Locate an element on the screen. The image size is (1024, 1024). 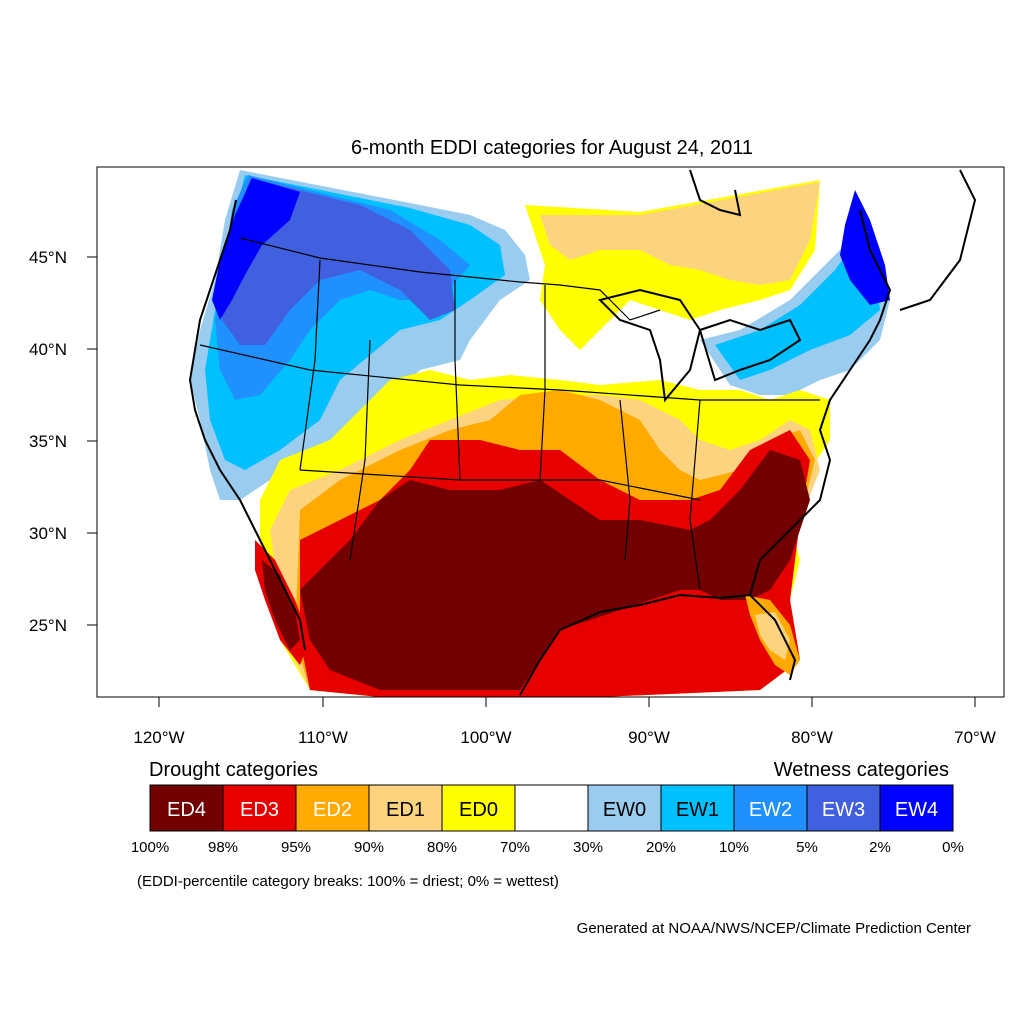
legend-label-ed0: ED0 is located at coordinates (478, 810).